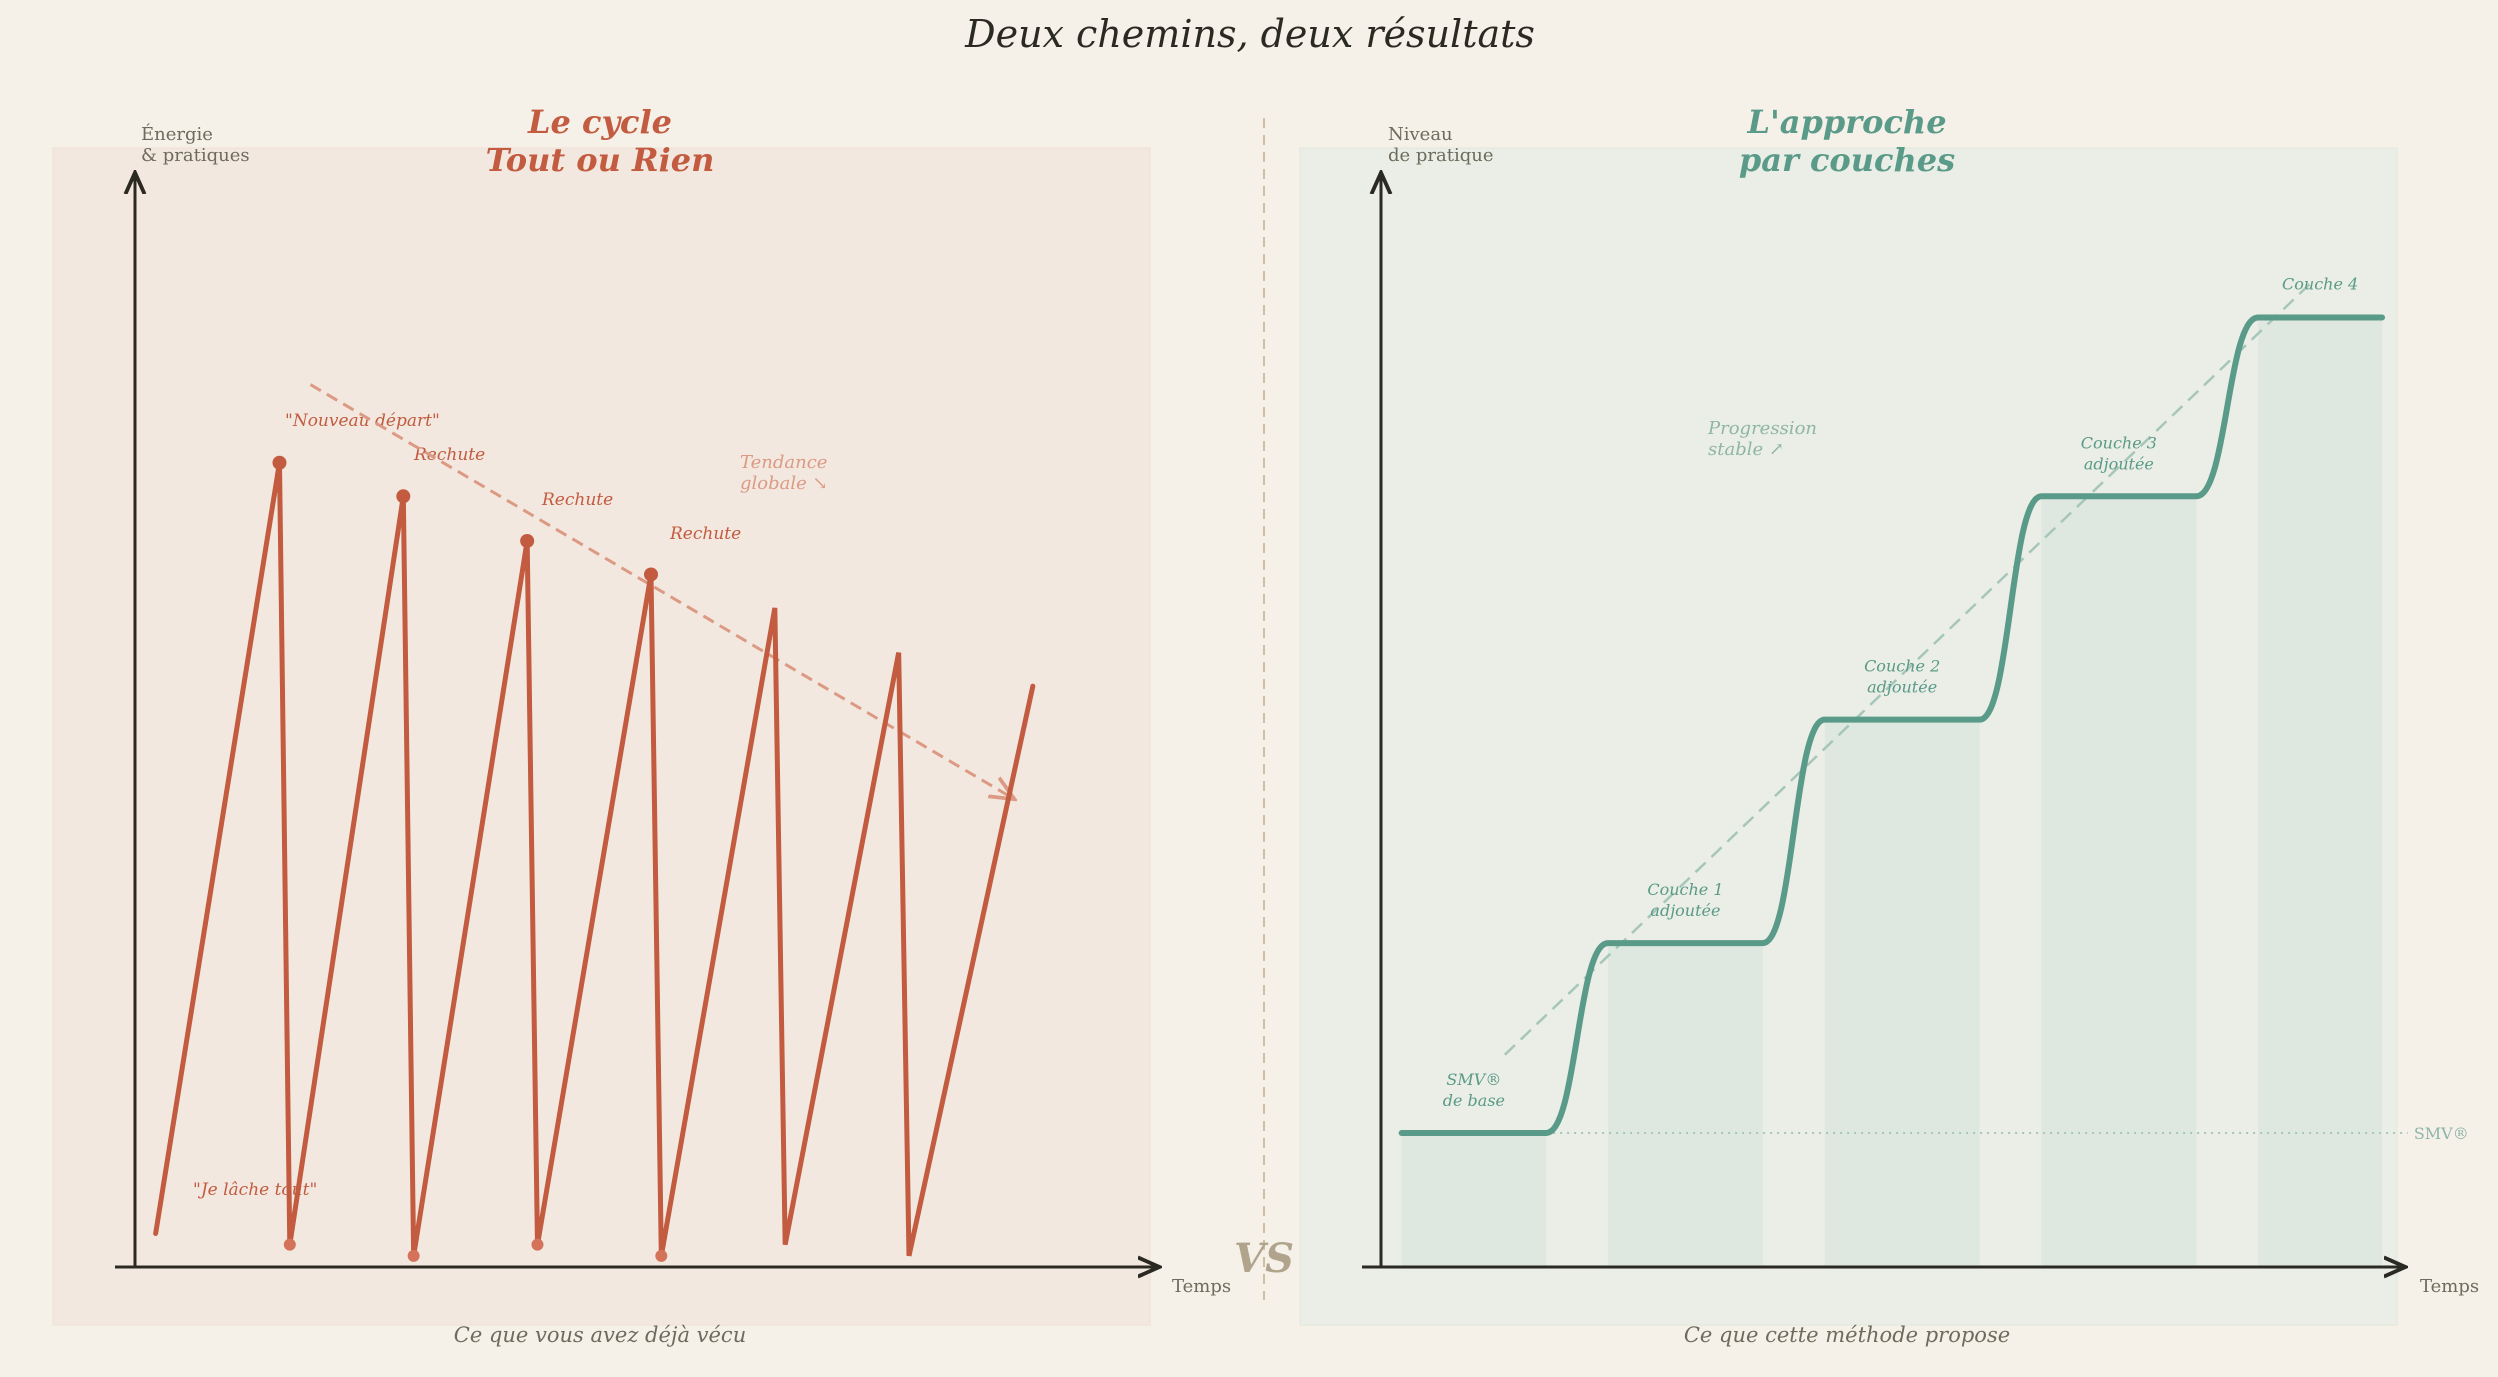 This screenshot has height=1377, width=2498. I want to click on right-y-axis-label-line1: Niveau, so click(1420, 134).